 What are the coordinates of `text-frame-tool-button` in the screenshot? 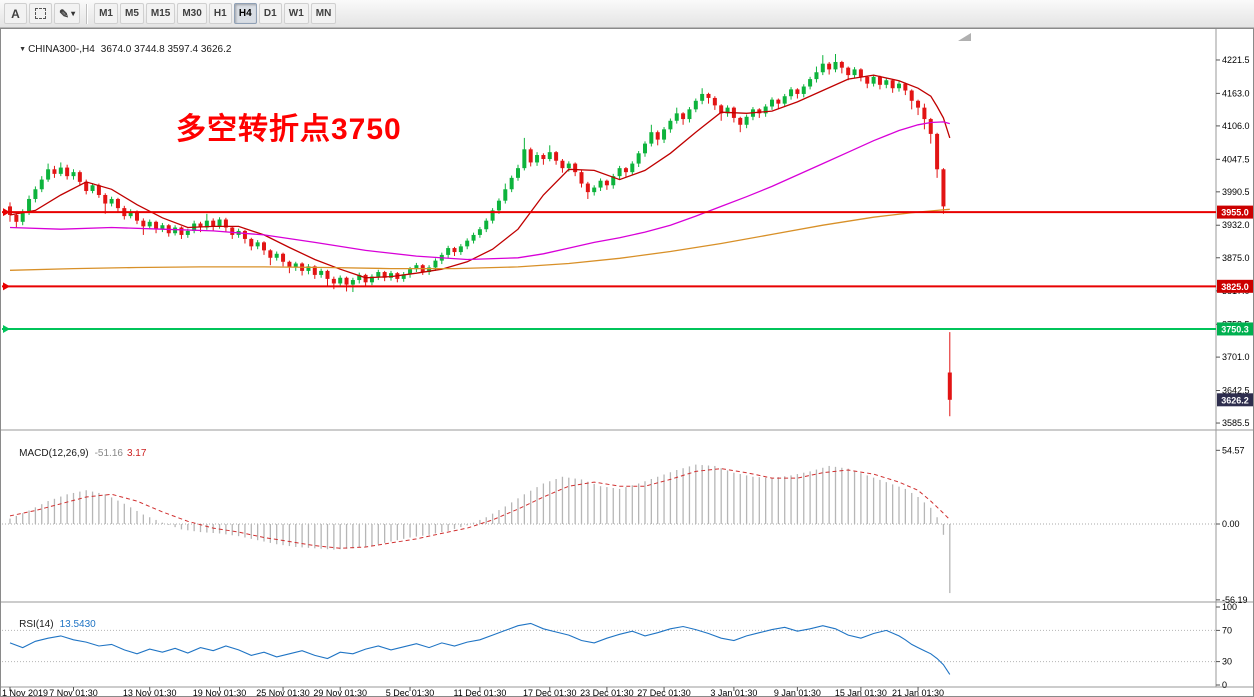 It's located at (40, 13).